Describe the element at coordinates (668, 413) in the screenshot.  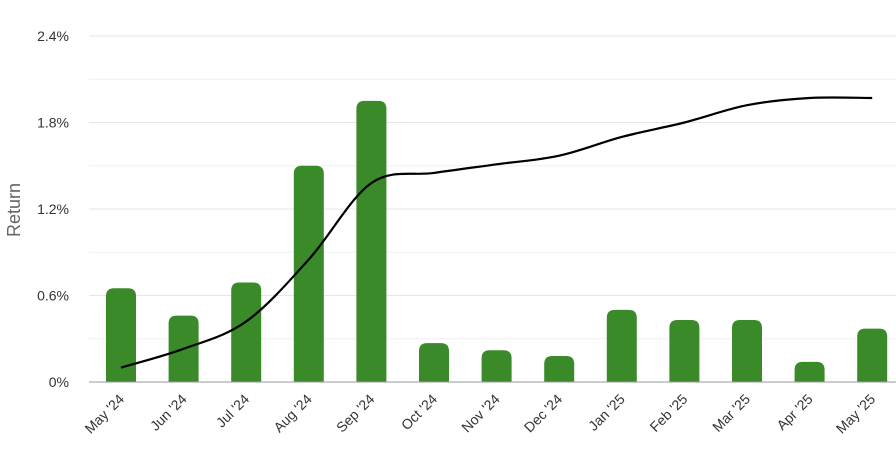
I see `x-tick-label: Feb '25` at that location.